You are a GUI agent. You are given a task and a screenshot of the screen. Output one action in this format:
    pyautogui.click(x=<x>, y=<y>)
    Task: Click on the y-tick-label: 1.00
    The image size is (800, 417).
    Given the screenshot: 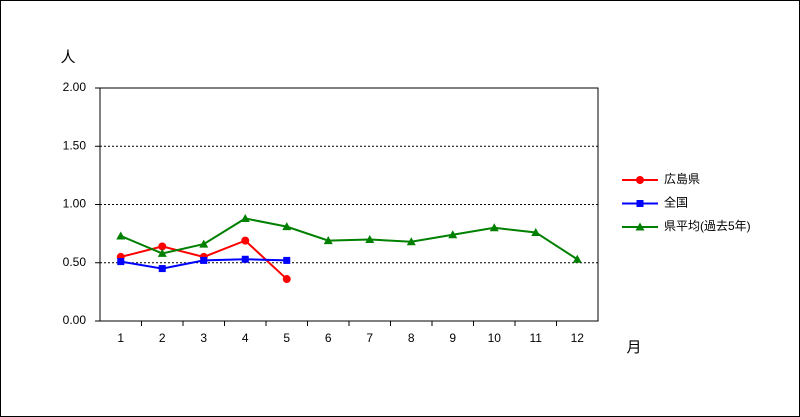 What is the action you would take?
    pyautogui.click(x=75, y=204)
    